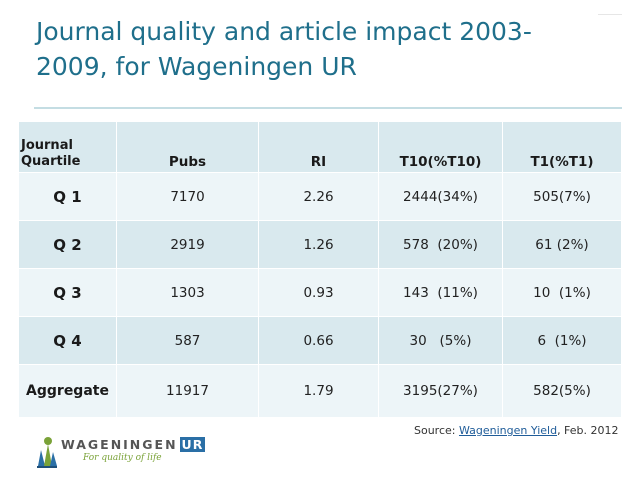 This screenshot has height=479, width=638. I want to click on title-divider, so click(328, 108).